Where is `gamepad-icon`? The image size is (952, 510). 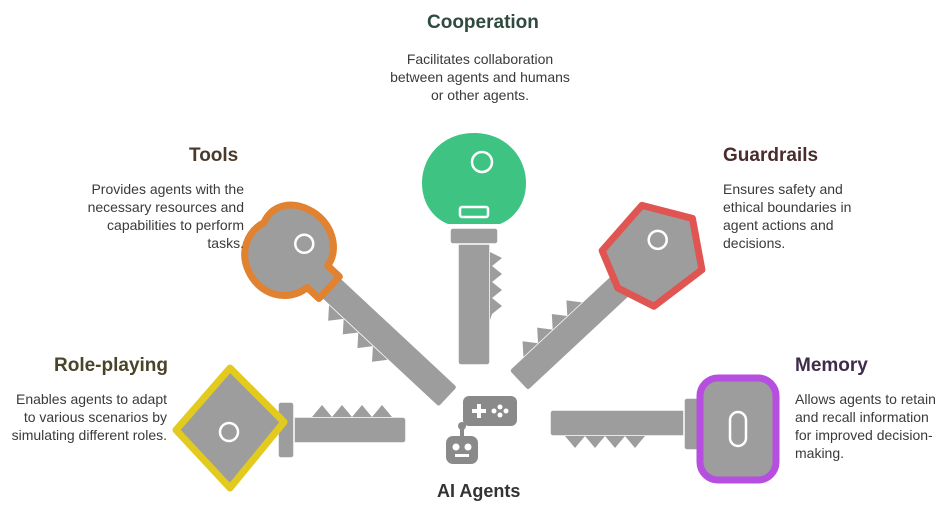 gamepad-icon is located at coordinates (490, 411).